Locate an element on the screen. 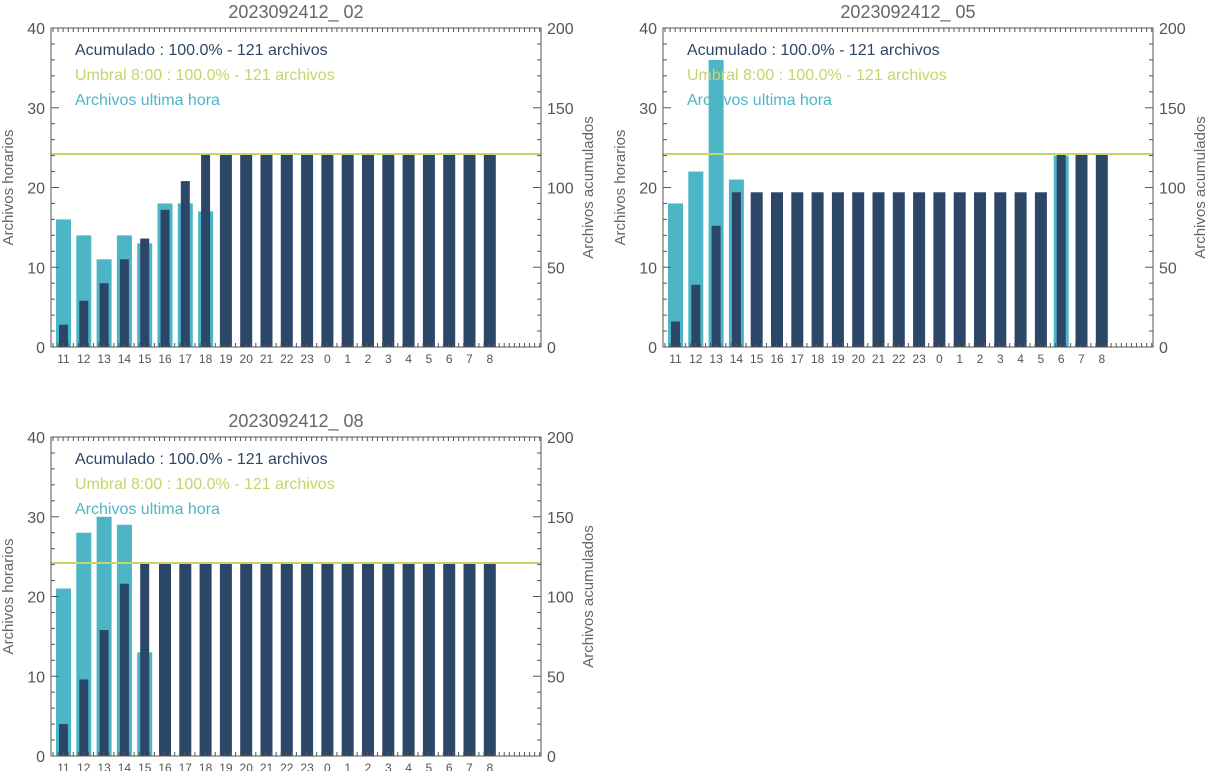  xtick-label: 13 is located at coordinates (104, 766).